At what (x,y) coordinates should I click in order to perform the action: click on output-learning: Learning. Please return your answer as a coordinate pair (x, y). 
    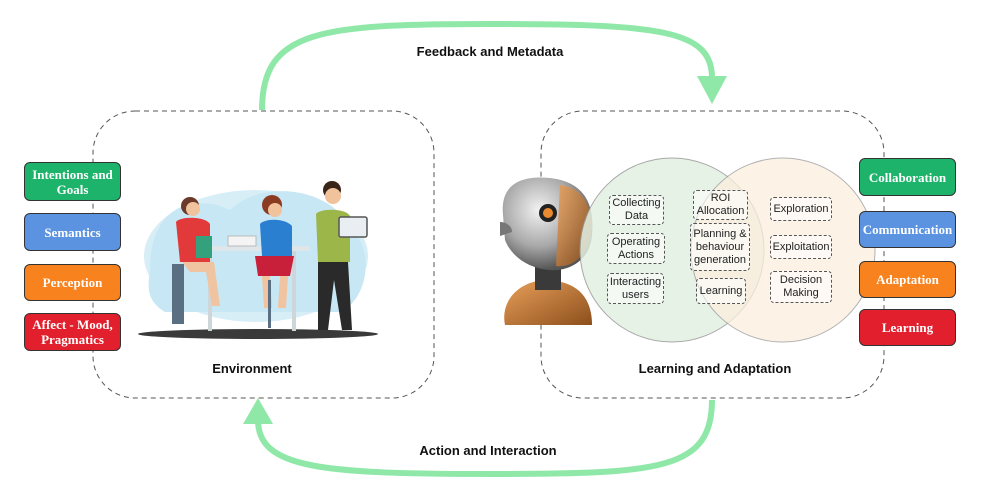
    Looking at the image, I should click on (907, 327).